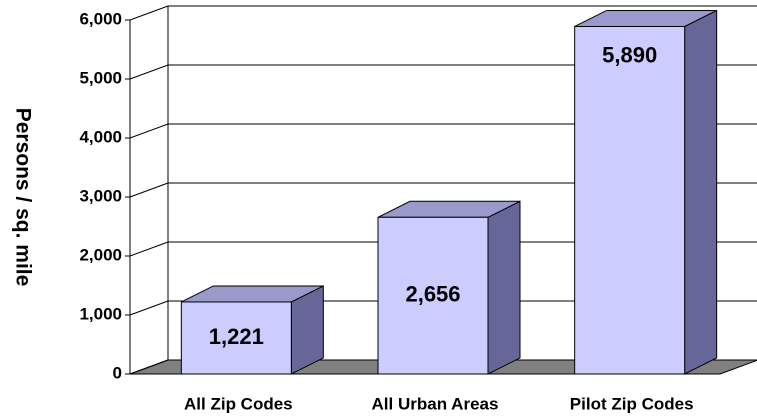  I want to click on y-tick-label: 4,000, so click(100, 136).